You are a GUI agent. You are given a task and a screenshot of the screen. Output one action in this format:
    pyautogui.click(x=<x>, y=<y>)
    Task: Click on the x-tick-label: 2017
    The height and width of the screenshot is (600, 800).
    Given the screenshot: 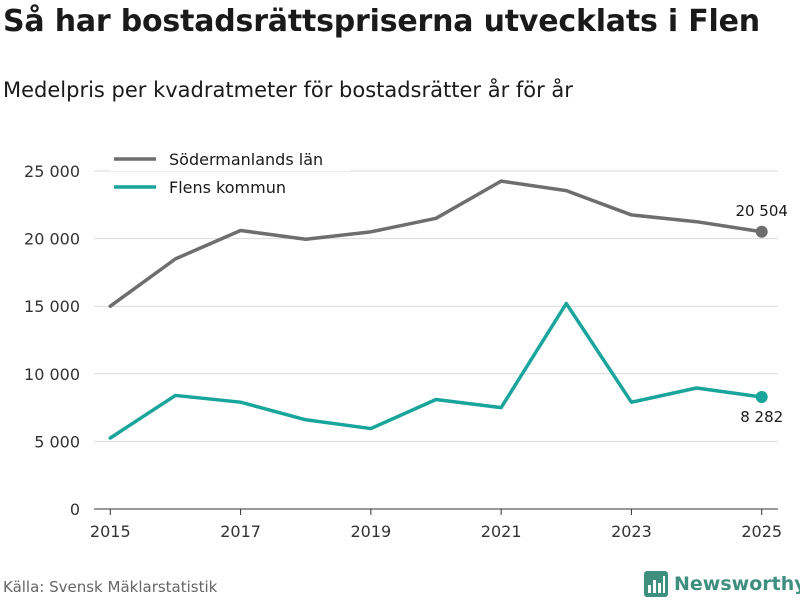 What is the action you would take?
    pyautogui.click(x=240, y=531)
    